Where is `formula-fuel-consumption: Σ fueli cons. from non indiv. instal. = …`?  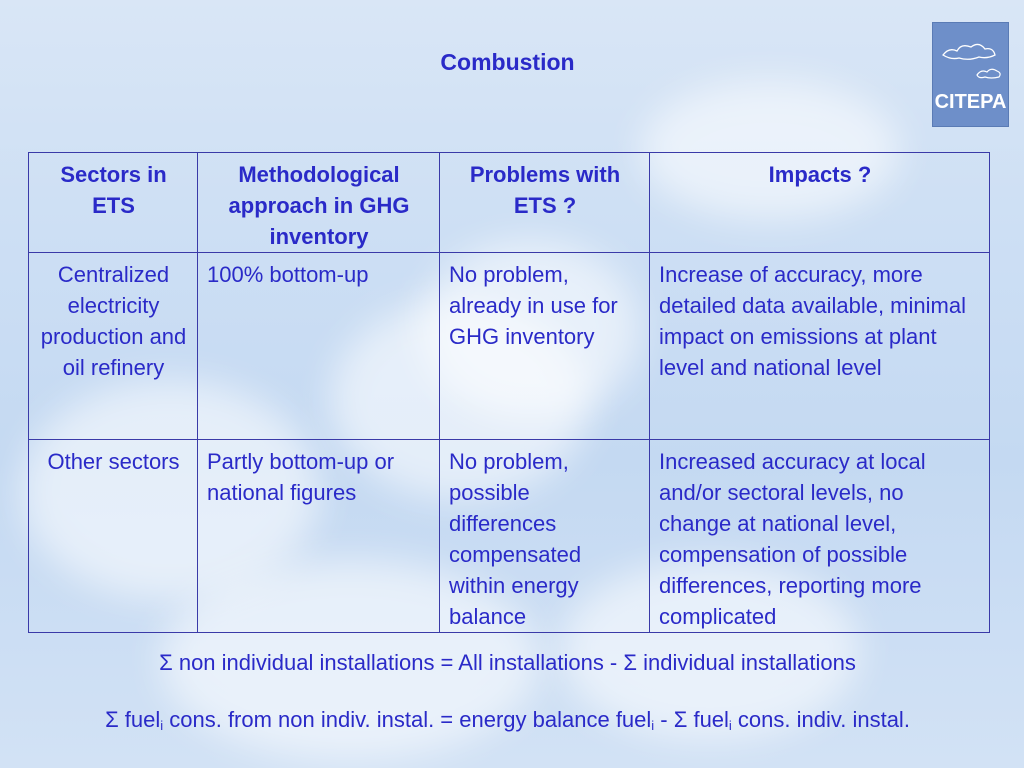 formula-fuel-consumption: Σ fueli cons. from non indiv. instal. = … is located at coordinates (507, 720).